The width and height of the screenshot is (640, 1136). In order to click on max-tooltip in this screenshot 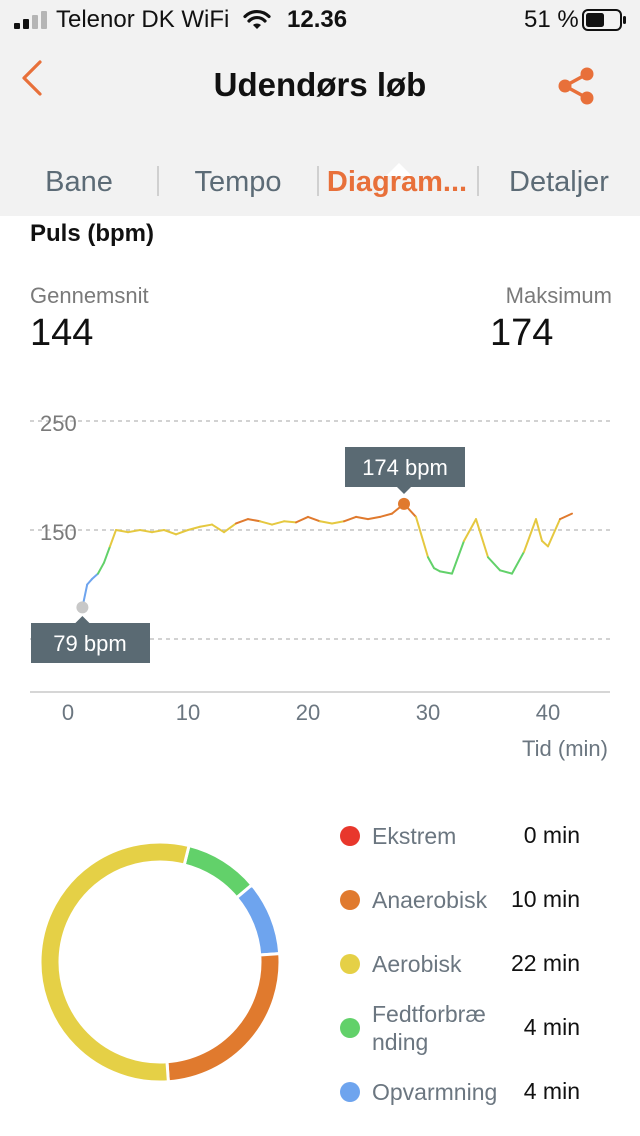, I will do `click(405, 467)`.